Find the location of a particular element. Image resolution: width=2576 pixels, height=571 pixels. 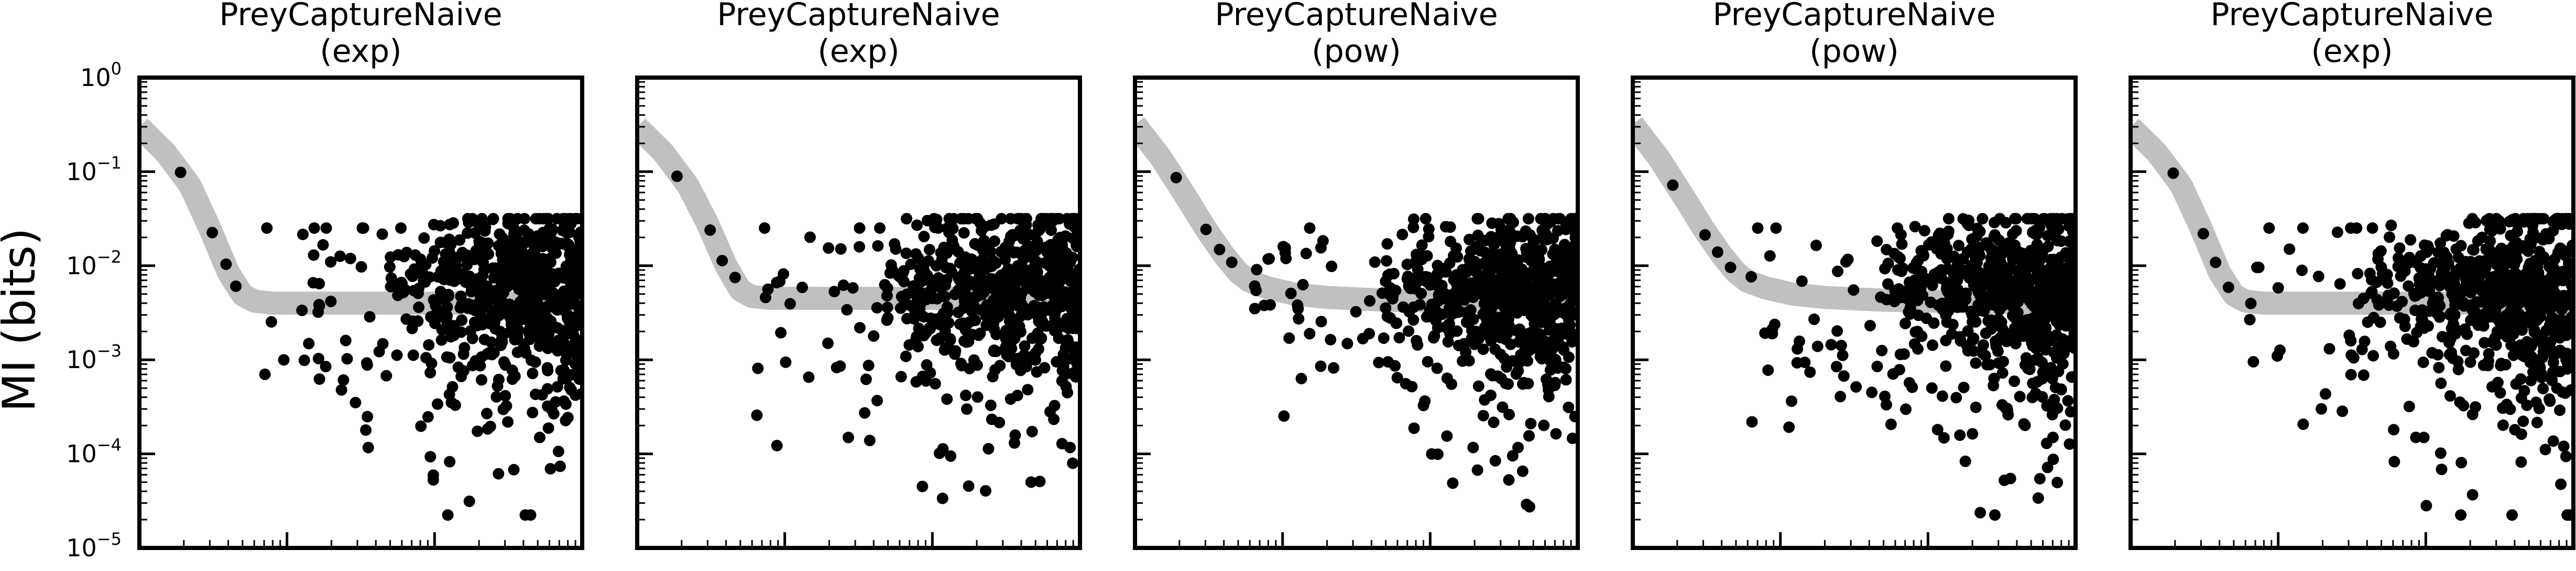

panel-title: PreyCaptureNaive is located at coordinates (2351, 16).